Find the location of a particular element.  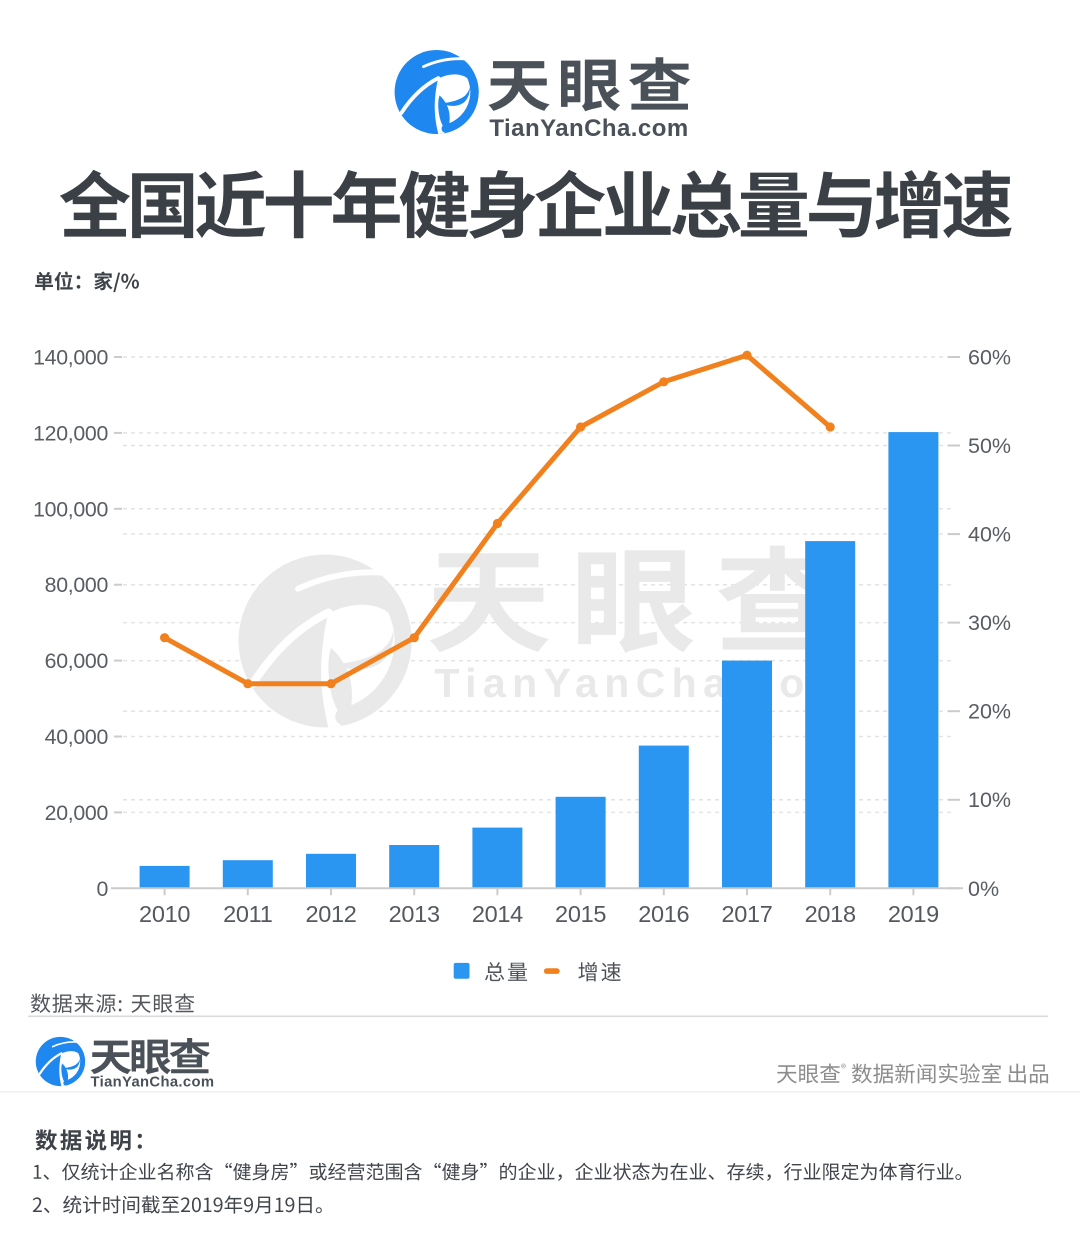

svg-text: 0 is located at coordinates (102, 889).